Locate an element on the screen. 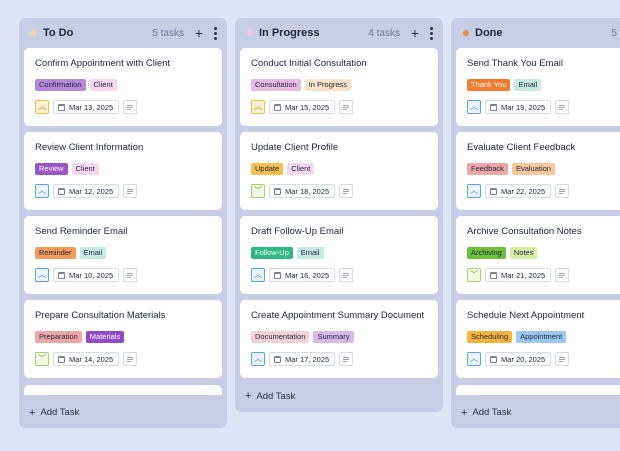  tag-badge: Notes is located at coordinates (523, 253).